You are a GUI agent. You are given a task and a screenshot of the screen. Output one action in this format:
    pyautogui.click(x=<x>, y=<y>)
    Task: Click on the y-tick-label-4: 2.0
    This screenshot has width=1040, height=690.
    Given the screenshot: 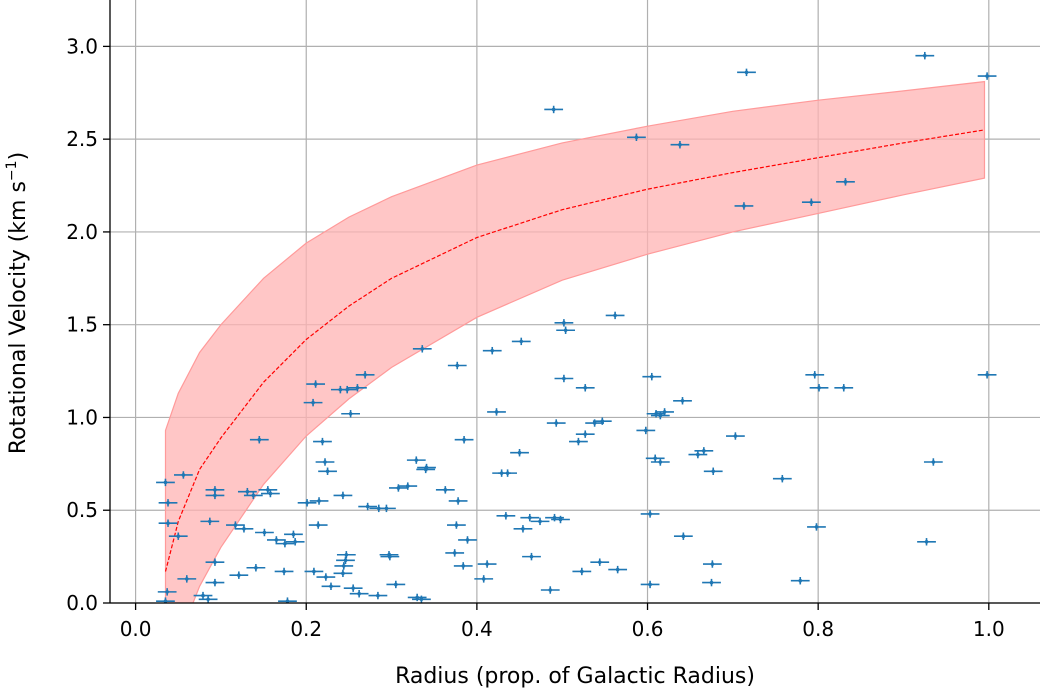 What is the action you would take?
    pyautogui.click(x=82, y=232)
    